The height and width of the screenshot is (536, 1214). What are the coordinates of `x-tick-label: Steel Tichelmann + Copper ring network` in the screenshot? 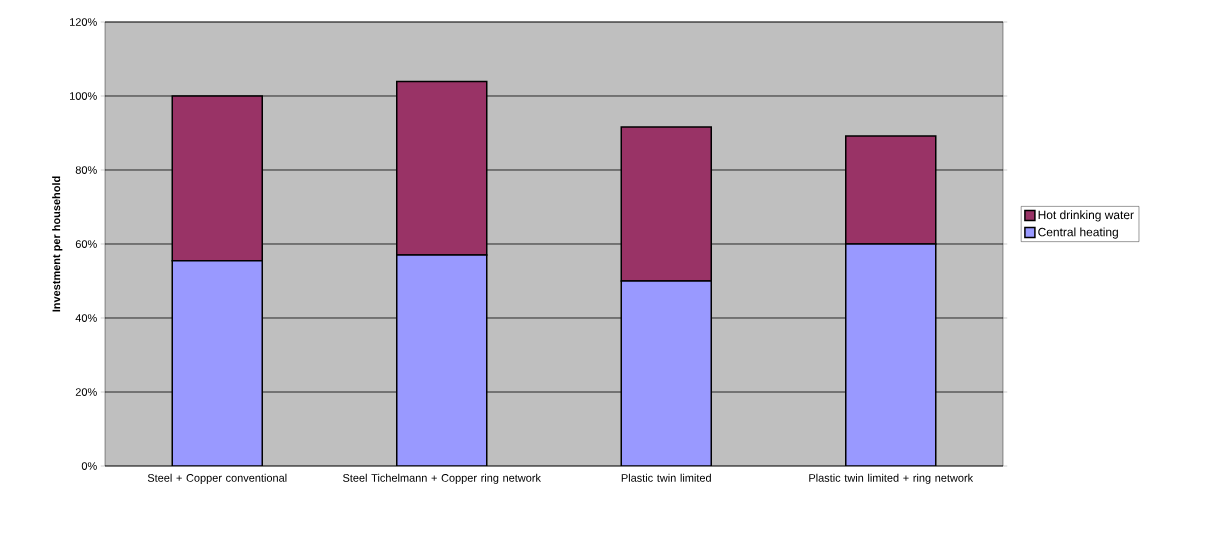 It's located at (442, 478).